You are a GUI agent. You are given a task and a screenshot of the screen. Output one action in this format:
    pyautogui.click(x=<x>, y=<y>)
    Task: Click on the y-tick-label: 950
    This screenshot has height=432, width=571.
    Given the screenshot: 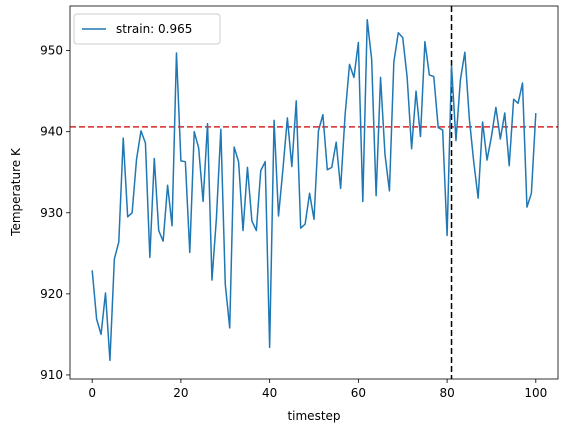 What is the action you would take?
    pyautogui.click(x=51, y=51)
    